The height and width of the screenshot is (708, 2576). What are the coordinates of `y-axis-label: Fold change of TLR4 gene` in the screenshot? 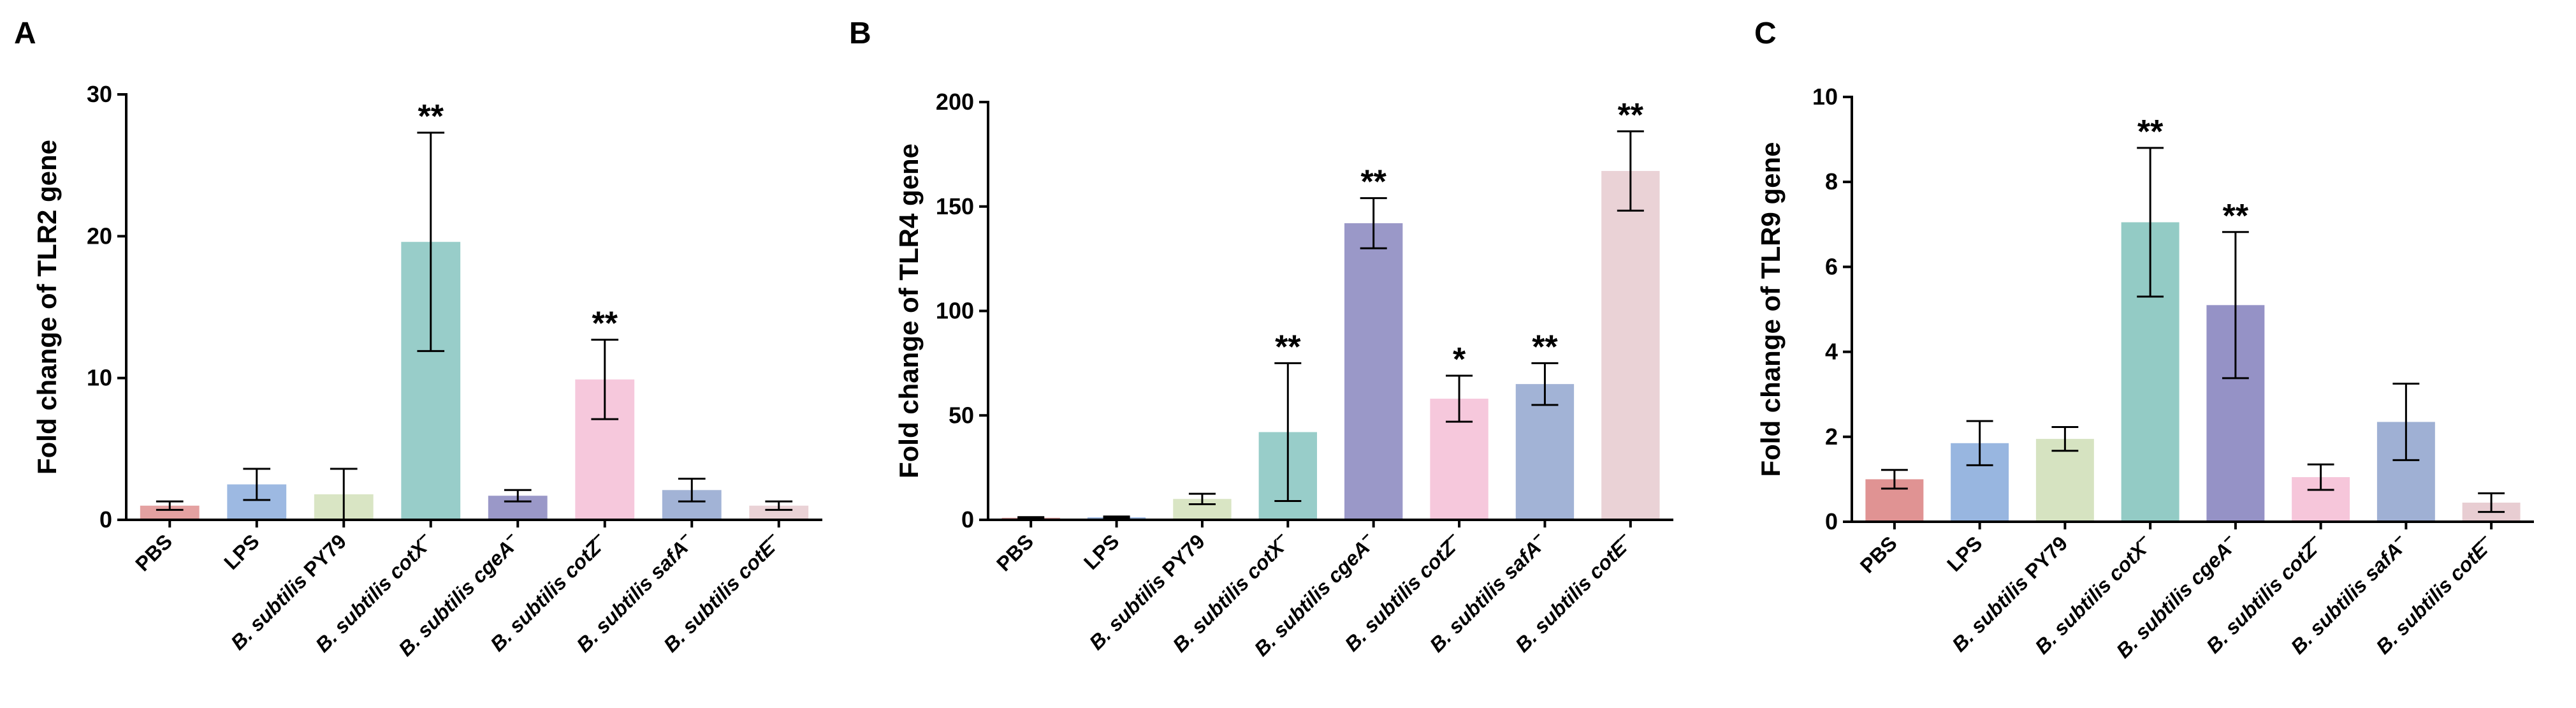 It's located at (909, 311).